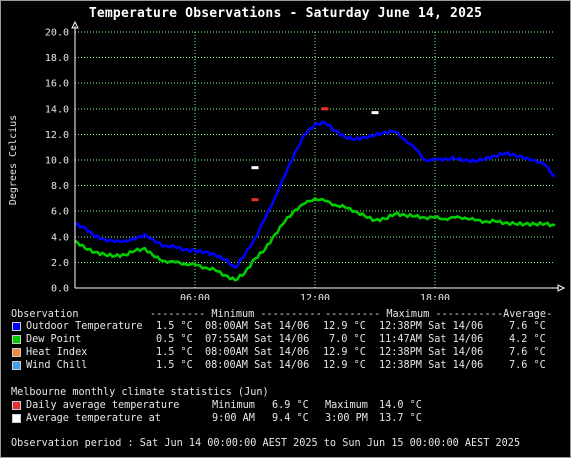 This screenshot has height=458, width=571. What do you see at coordinates (400, 418) in the screenshot?
I see `climate-row-max-value: 13.7 °C` at bounding box center [400, 418].